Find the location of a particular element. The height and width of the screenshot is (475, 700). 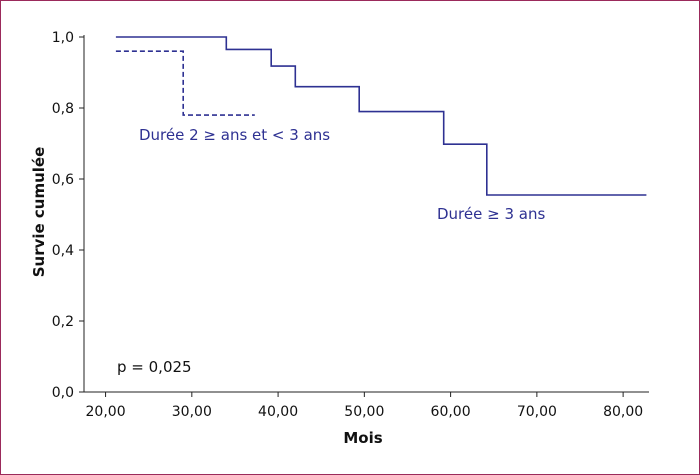

x-tick-label: 20,00 is located at coordinates (106, 412).